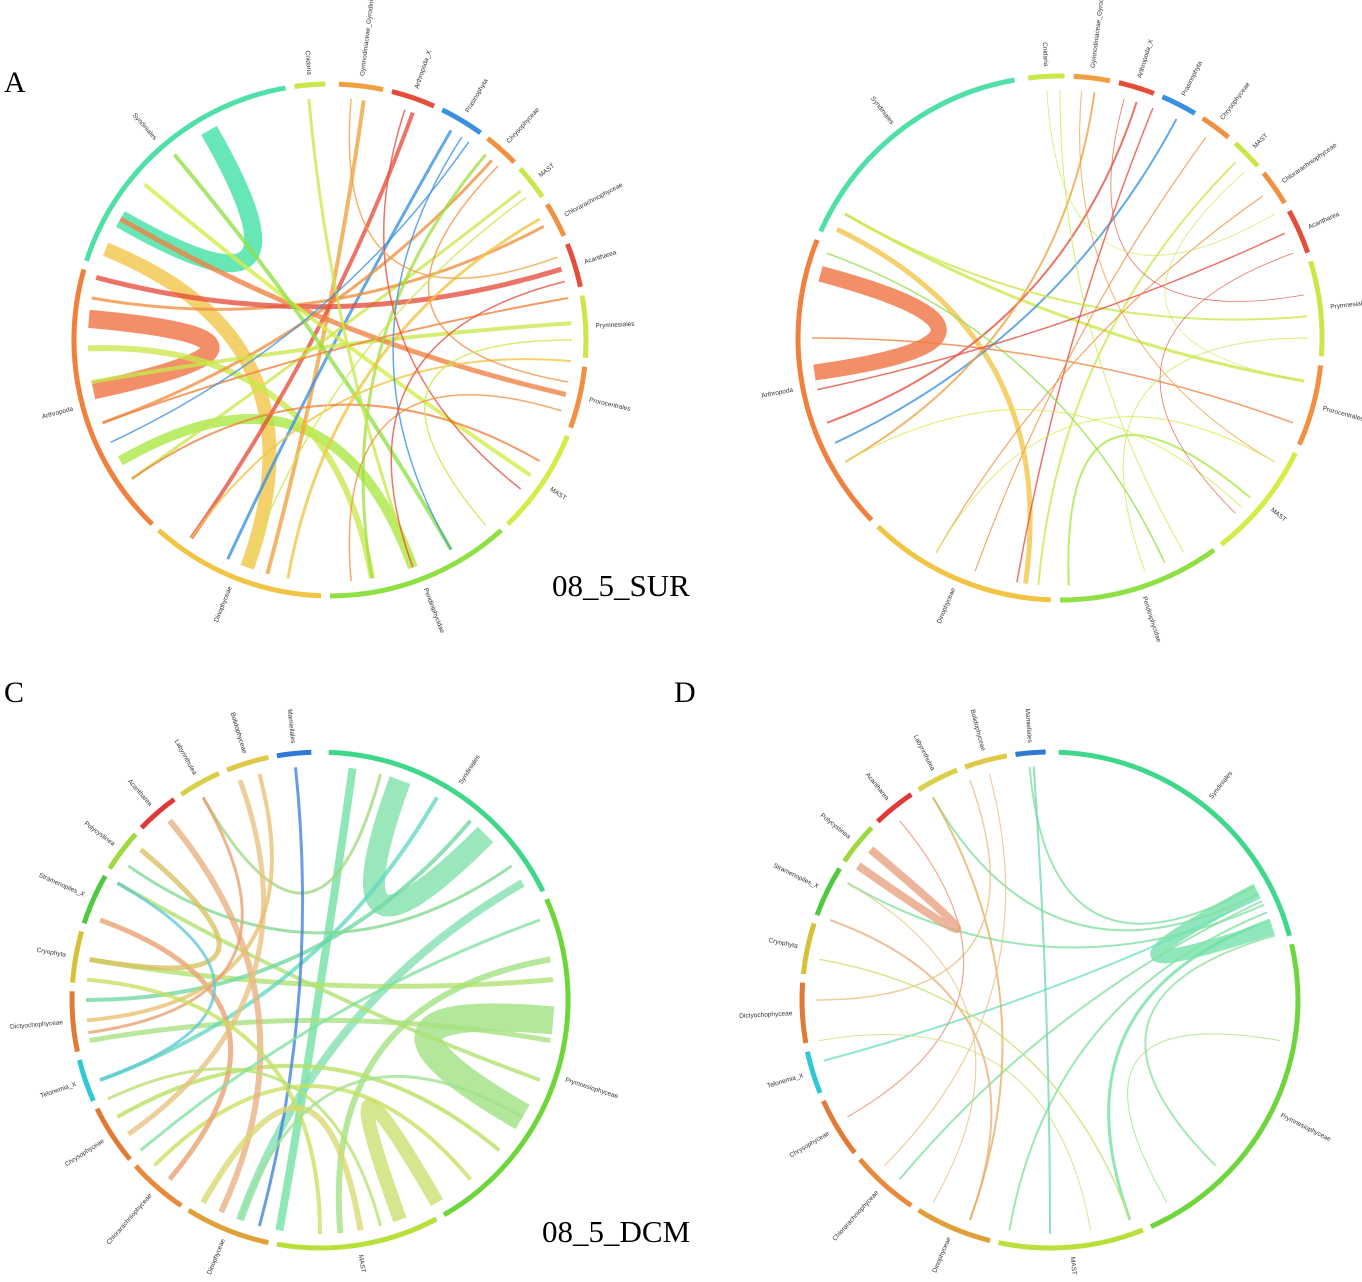 The height and width of the screenshot is (1282, 1362). I want to click on sector-label: Labyrinthulea, so click(924, 753).